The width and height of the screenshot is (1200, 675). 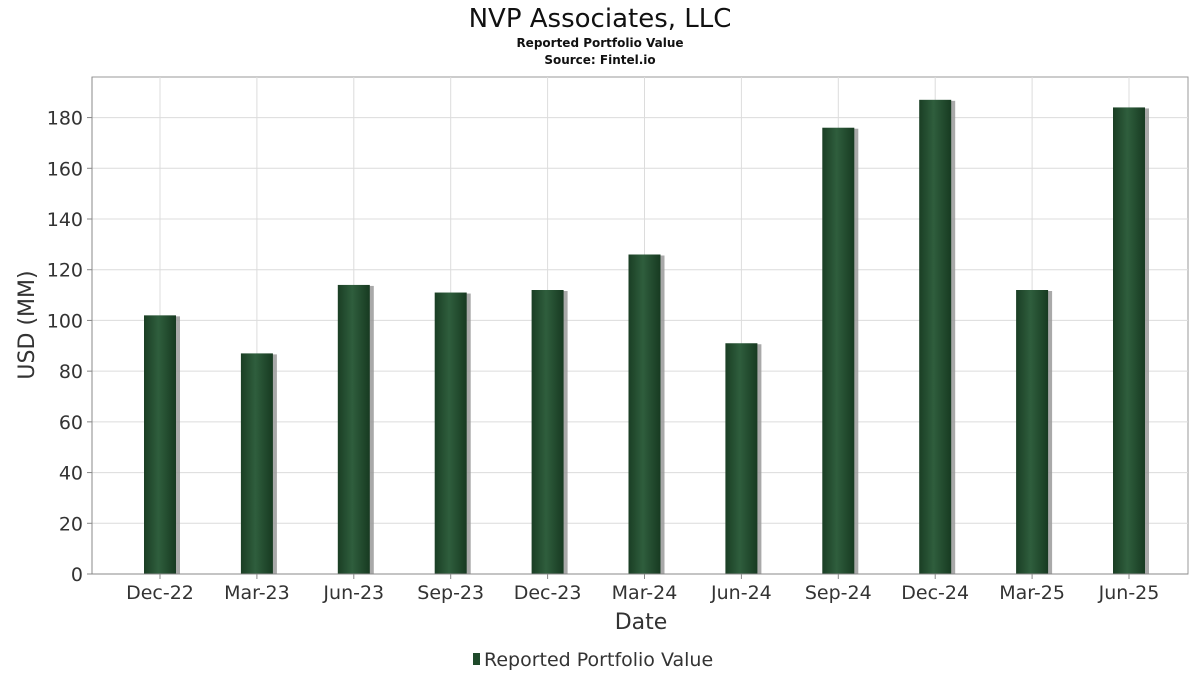 I want to click on y-tick-label: 0, so click(x=77, y=575).